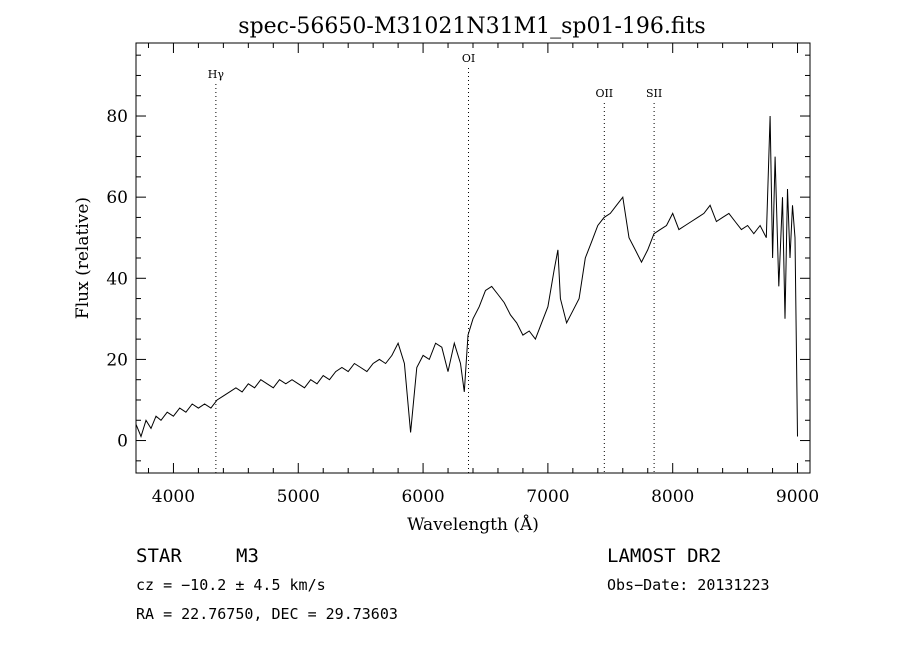 Image resolution: width=900 pixels, height=650 pixels. Describe the element at coordinates (216, 74) in the screenshot. I see `spectral-line-label: Hγ` at that location.